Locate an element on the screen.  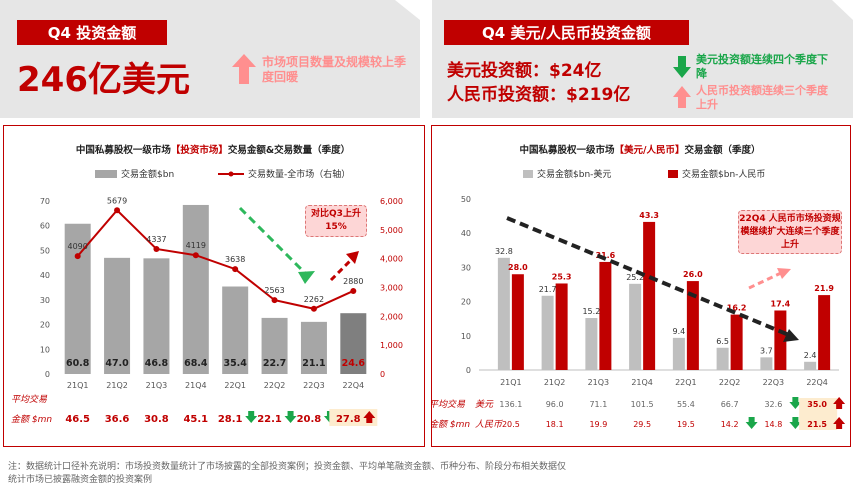
right-callout: 22Q4 人民币市场投资规模继续扩大连续三个季度上升 is located at coordinates (790, 232).